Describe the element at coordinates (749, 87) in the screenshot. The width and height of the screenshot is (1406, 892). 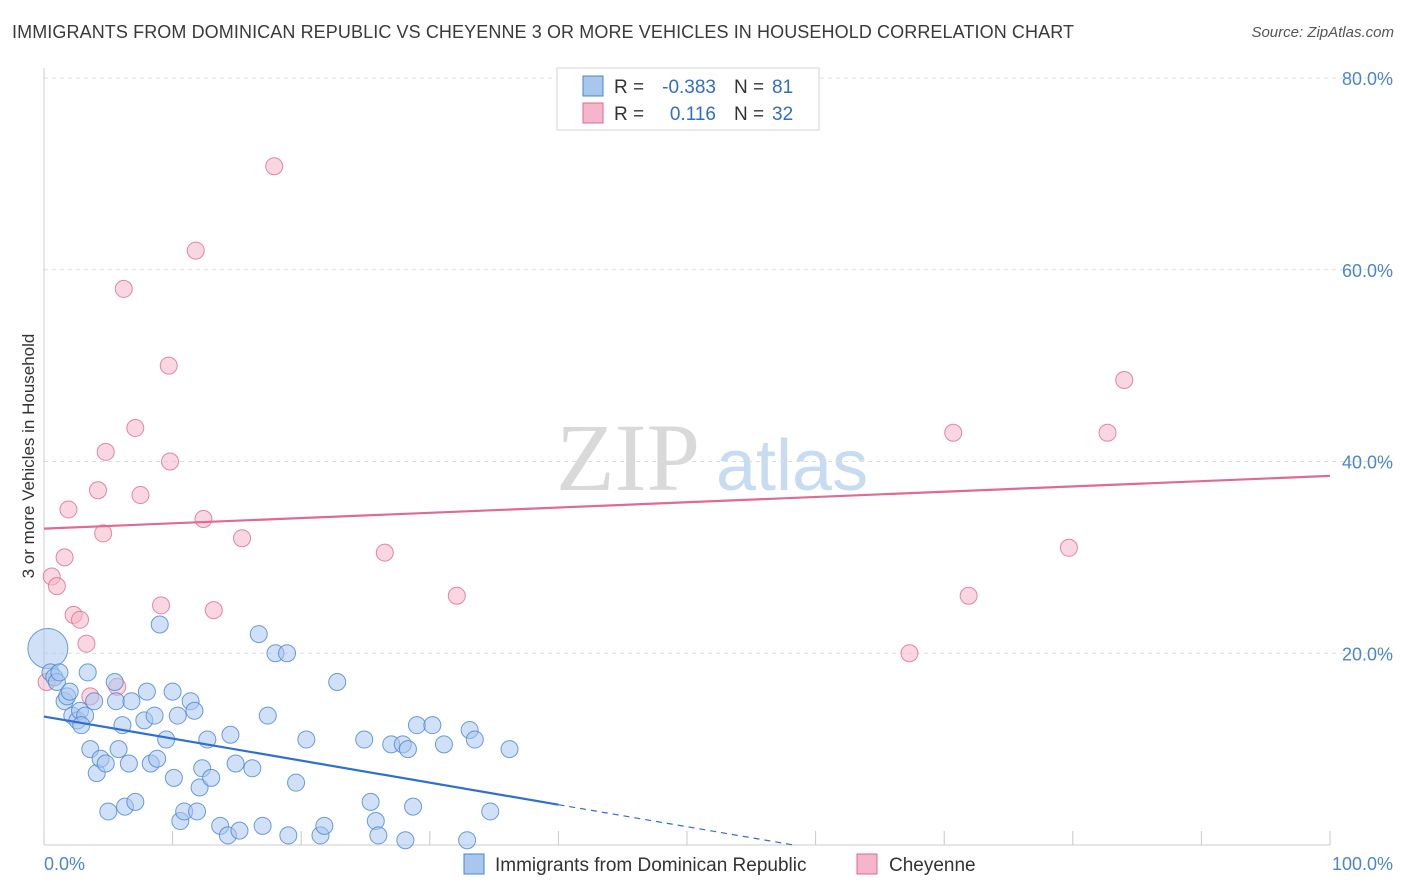
I see `legend-n-label-blue: N =` at that location.